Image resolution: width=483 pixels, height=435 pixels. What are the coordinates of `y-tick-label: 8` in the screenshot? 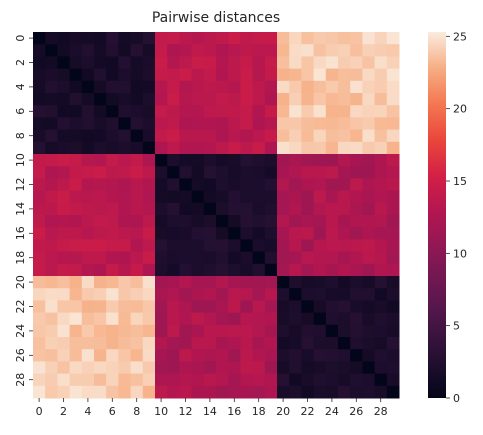 It's located at (20, 135).